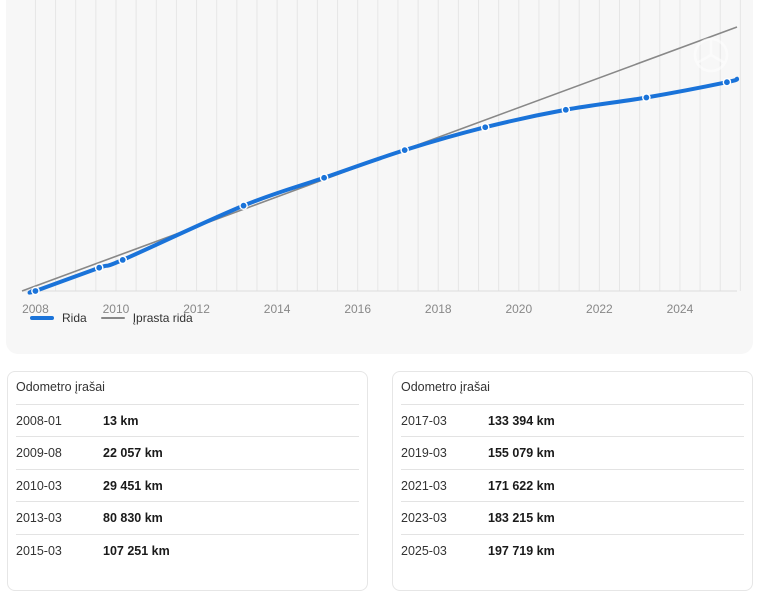 The image size is (761, 591). What do you see at coordinates (572, 452) in the screenshot?
I see `table-row: 2019-03 155 079 km` at bounding box center [572, 452].